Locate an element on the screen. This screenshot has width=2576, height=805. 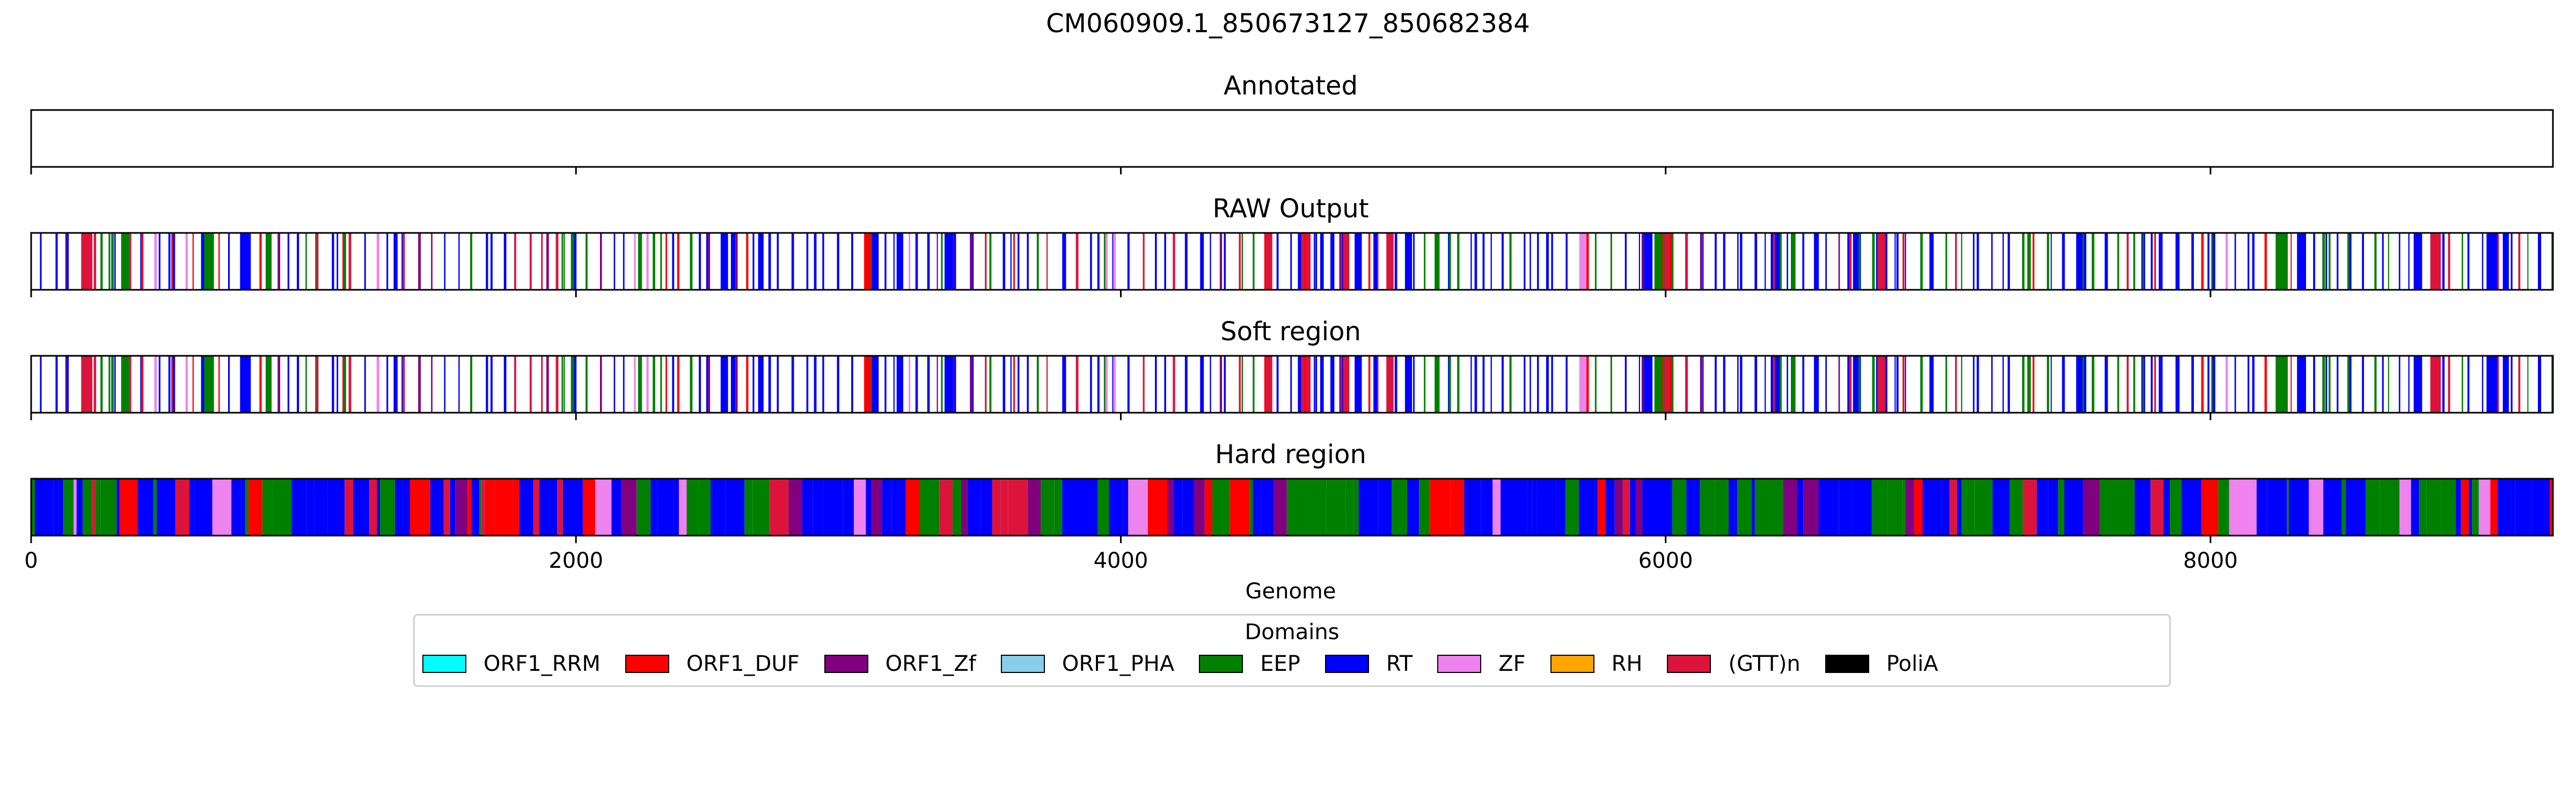
legend-item: RH is located at coordinates (1596, 664).